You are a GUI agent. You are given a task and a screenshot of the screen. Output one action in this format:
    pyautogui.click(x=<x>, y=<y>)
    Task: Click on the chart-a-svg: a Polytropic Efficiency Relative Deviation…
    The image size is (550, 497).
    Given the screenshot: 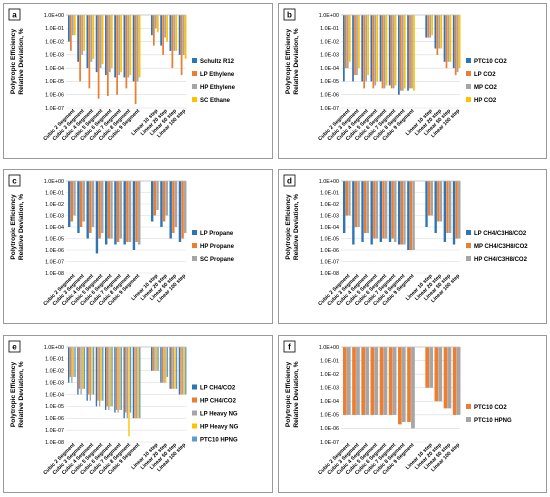 What is the action you would take?
    pyautogui.click(x=122, y=75)
    